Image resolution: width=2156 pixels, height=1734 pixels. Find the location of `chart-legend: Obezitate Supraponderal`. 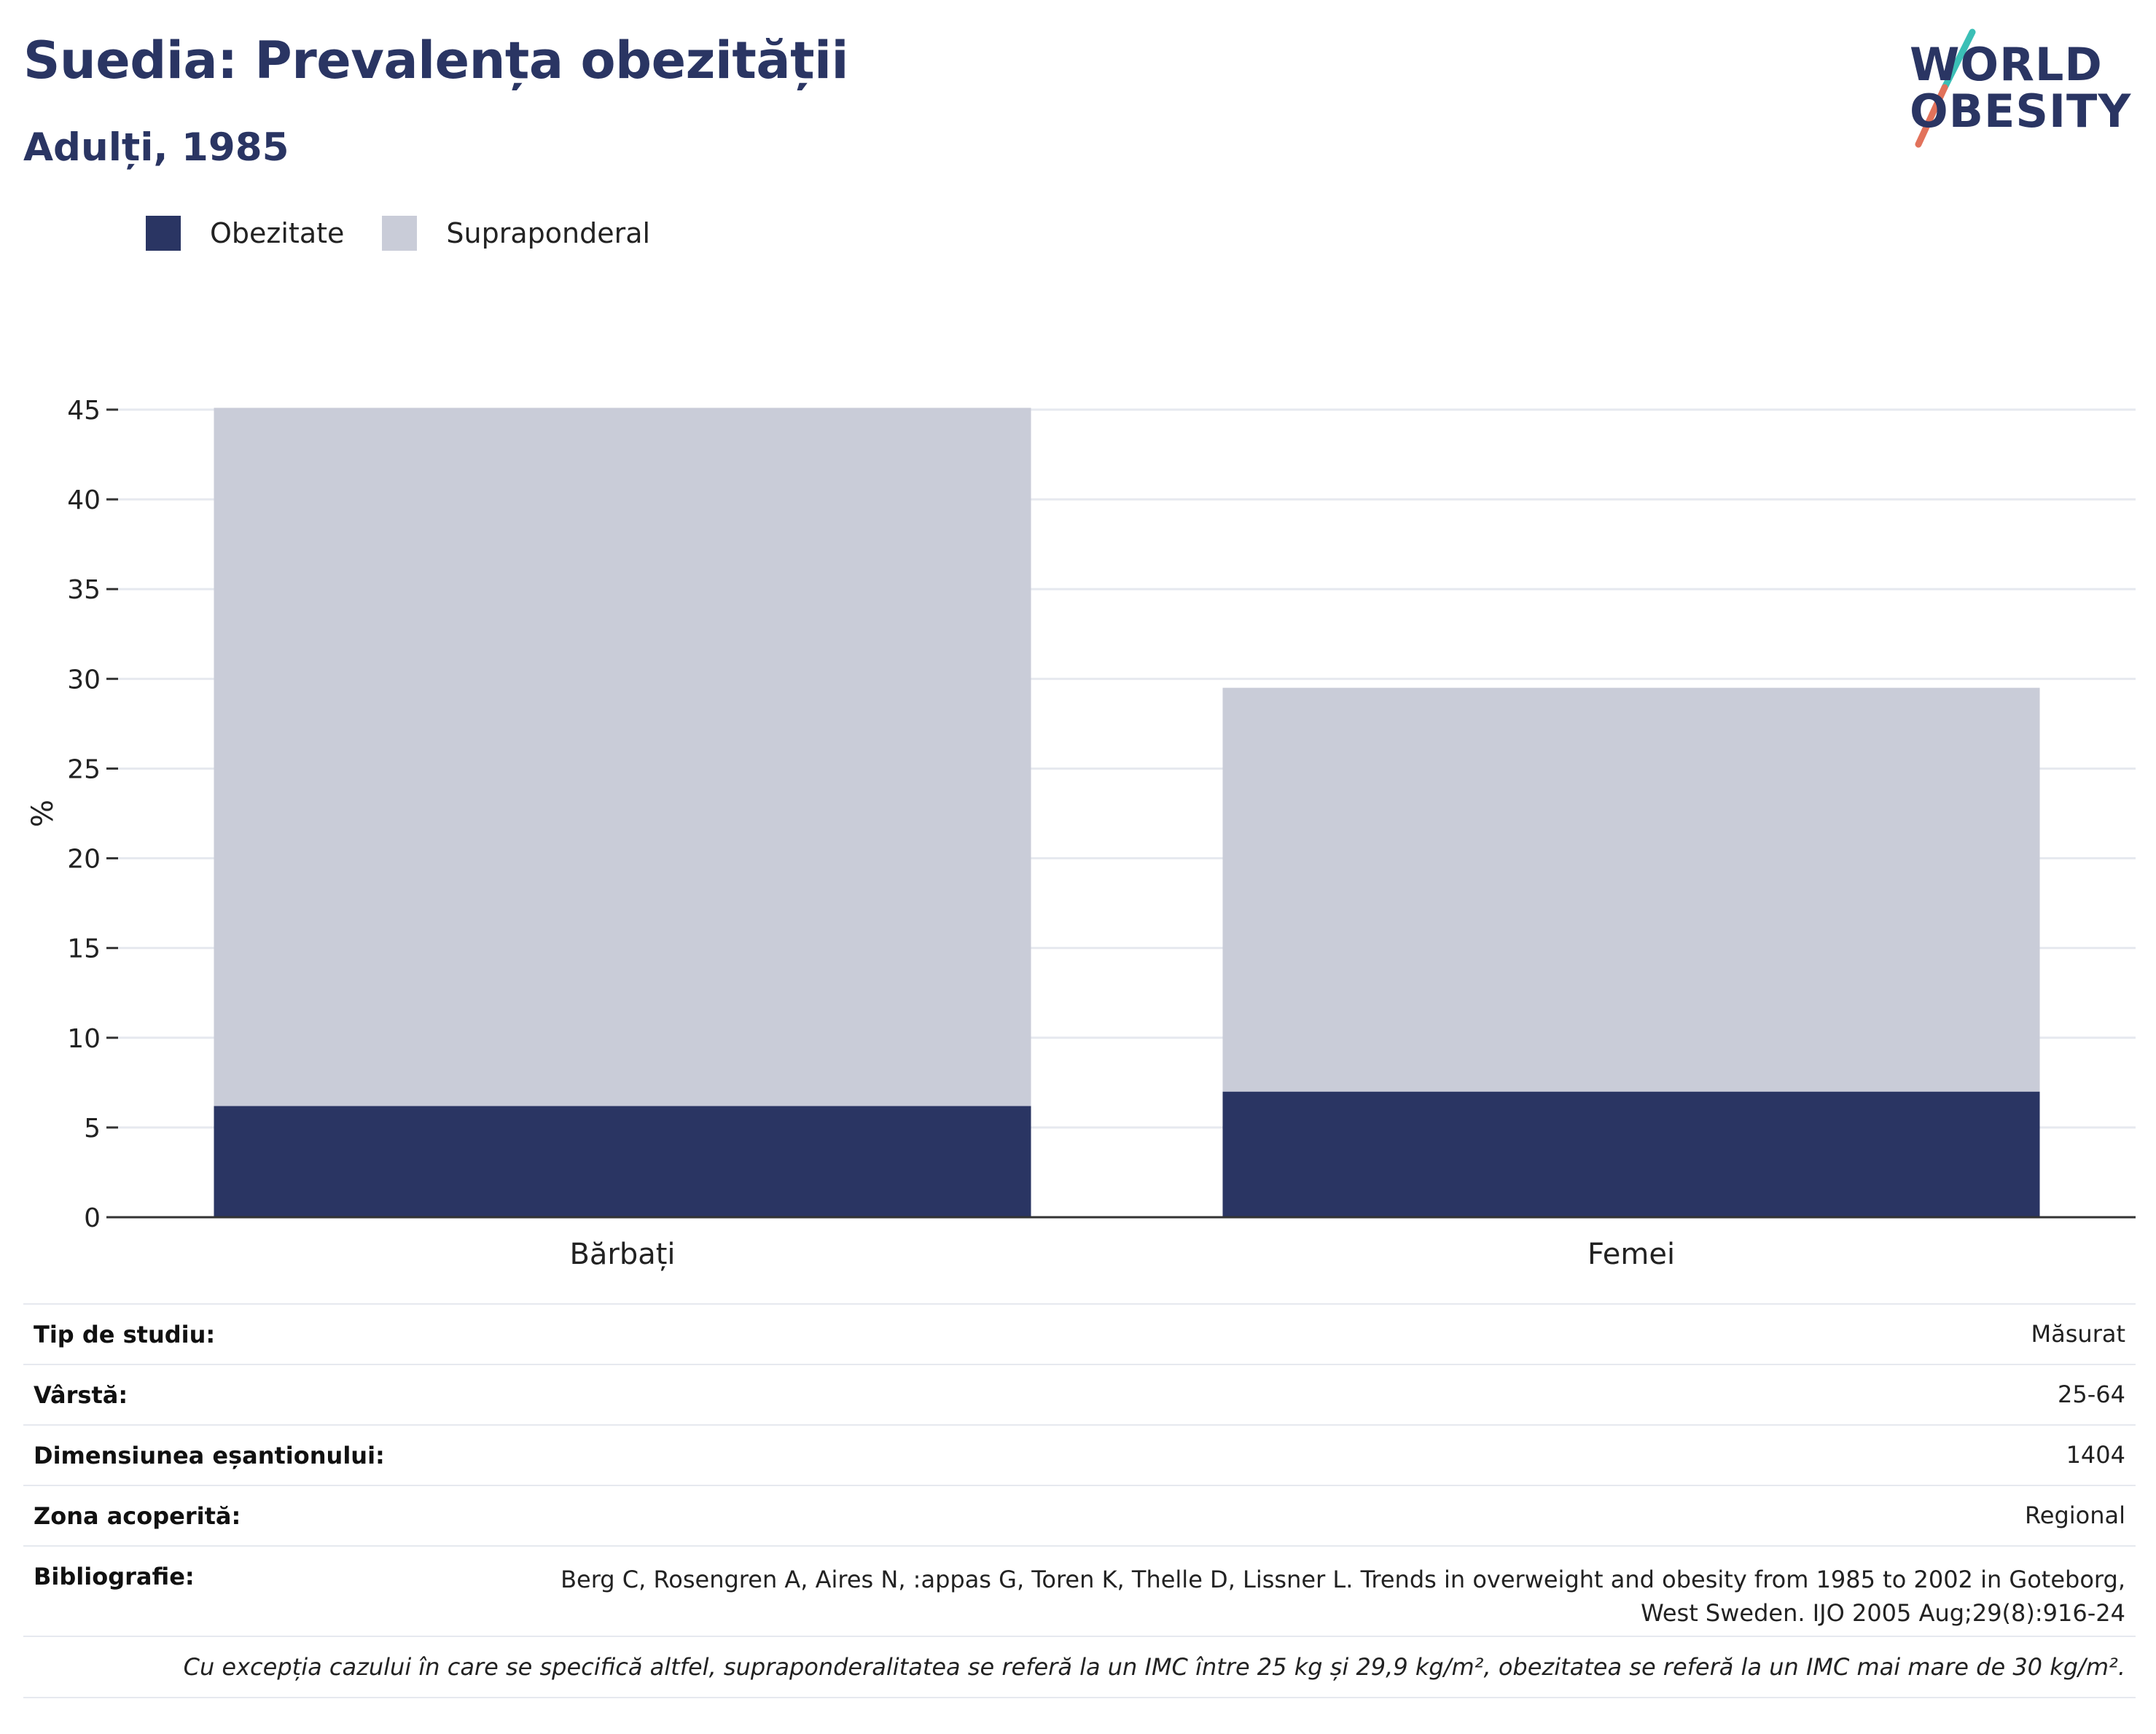

chart-legend: Obezitate Supraponderal is located at coordinates (417, 234).